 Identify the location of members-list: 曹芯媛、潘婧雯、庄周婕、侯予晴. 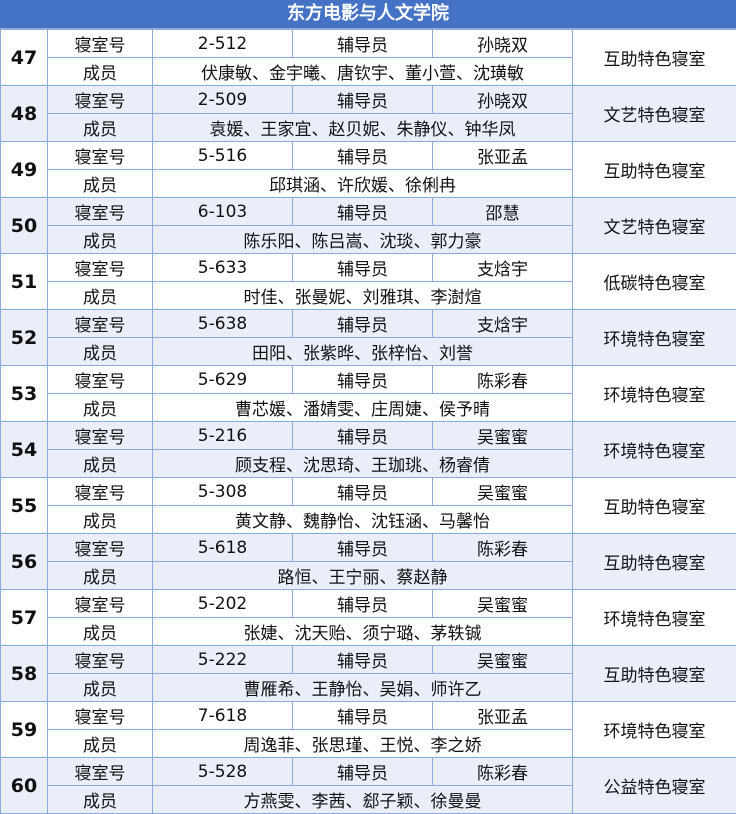
(362, 407).